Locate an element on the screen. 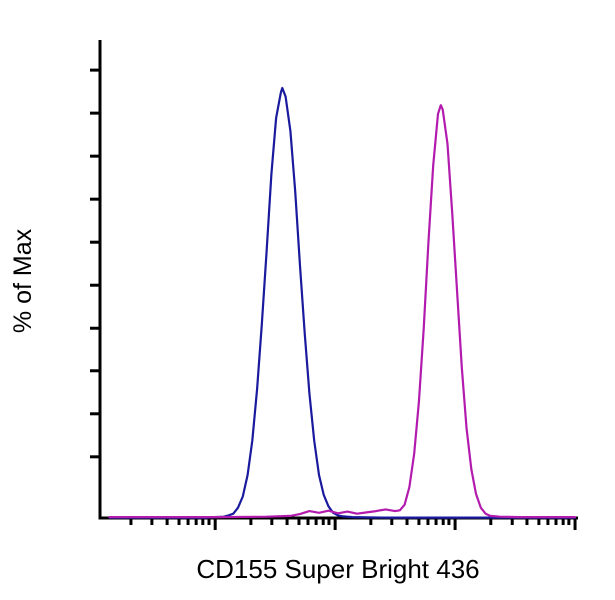 This screenshot has width=615, height=600. x-axis-ticks-group is located at coordinates (353, 524).